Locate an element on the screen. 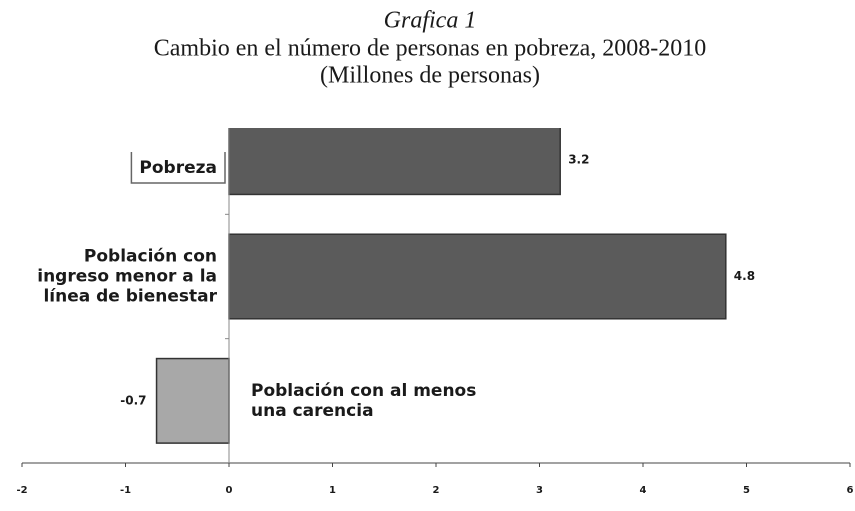 The height and width of the screenshot is (511, 855). category-box is located at coordinates (178, 168).